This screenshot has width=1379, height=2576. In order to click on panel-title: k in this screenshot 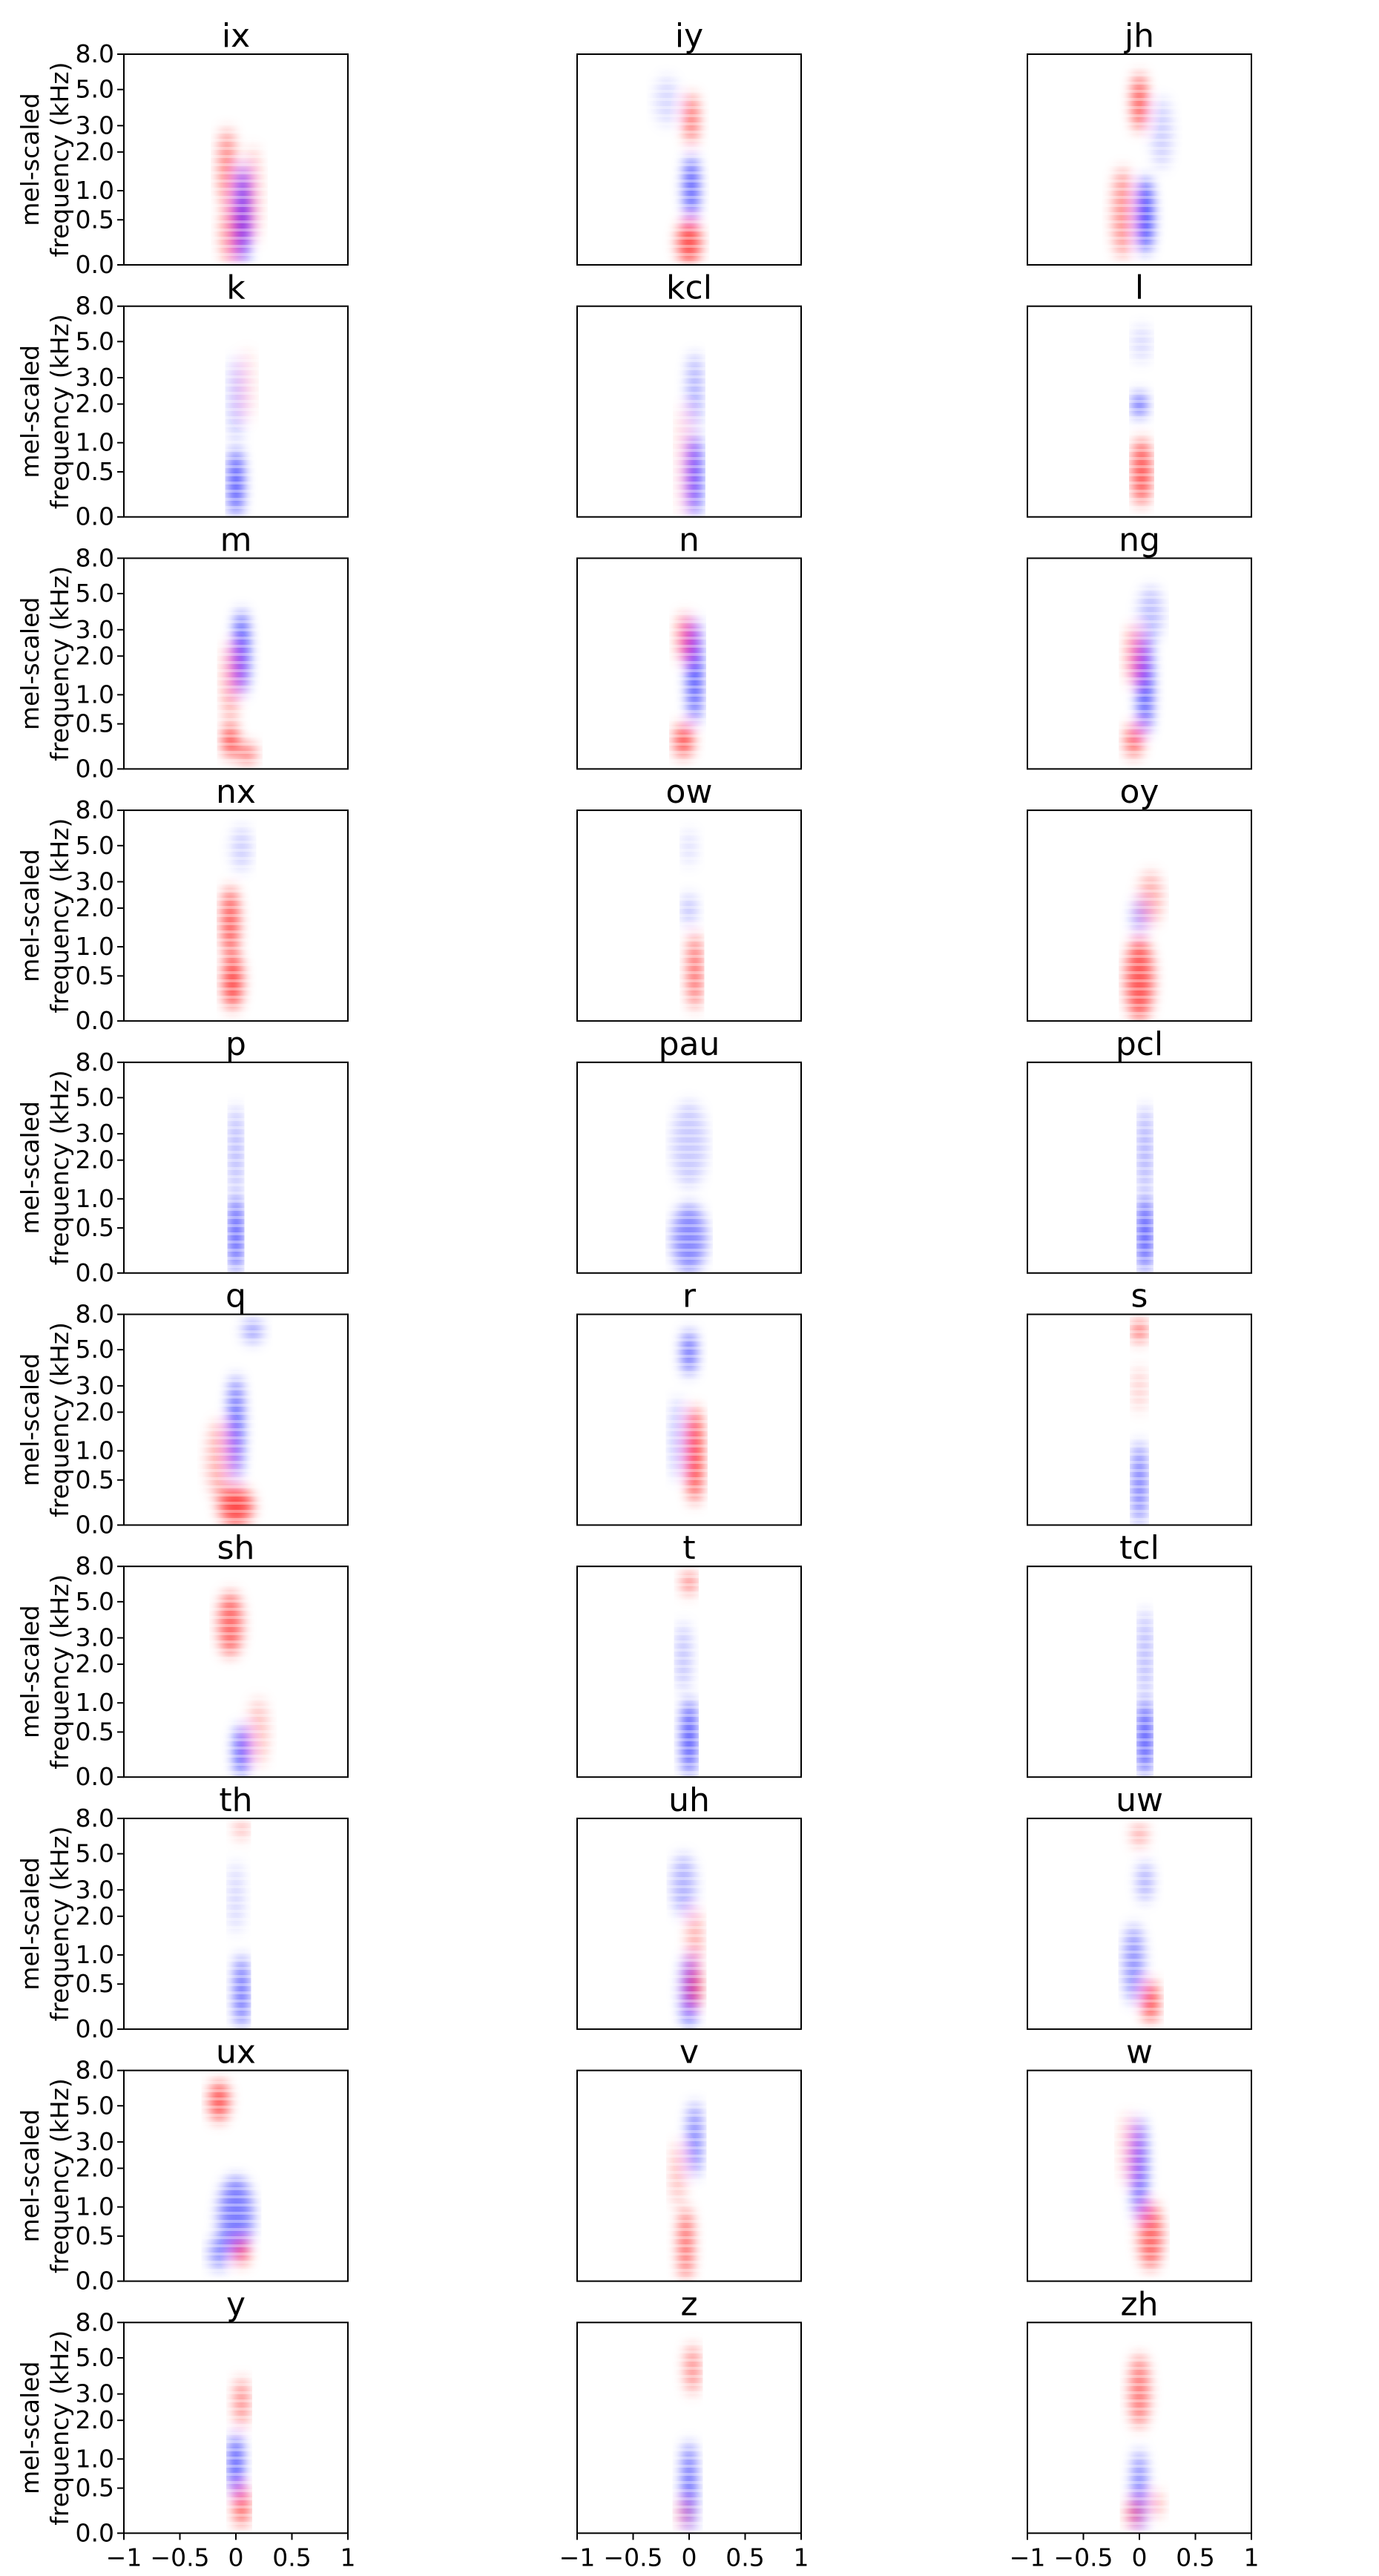, I will do `click(236, 288)`.